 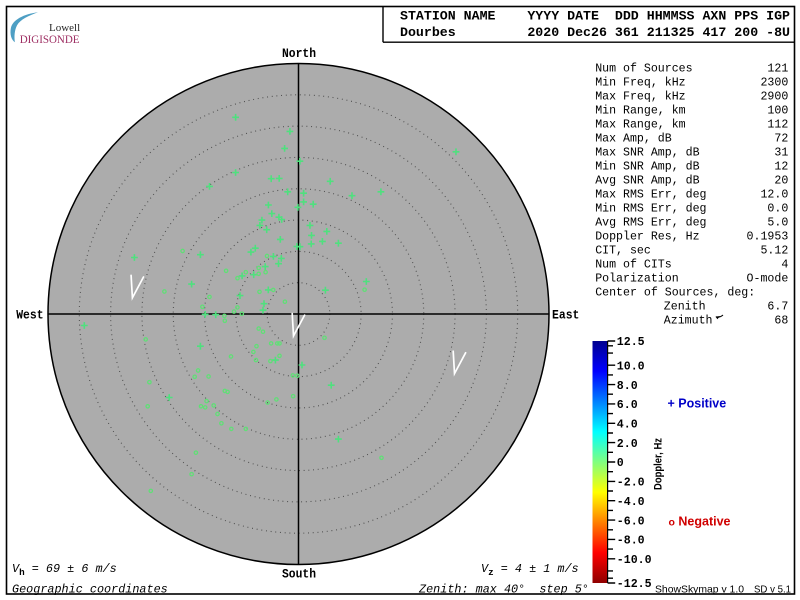 I want to click on svg-text: Doppler Res, Hz, so click(x=647, y=237).